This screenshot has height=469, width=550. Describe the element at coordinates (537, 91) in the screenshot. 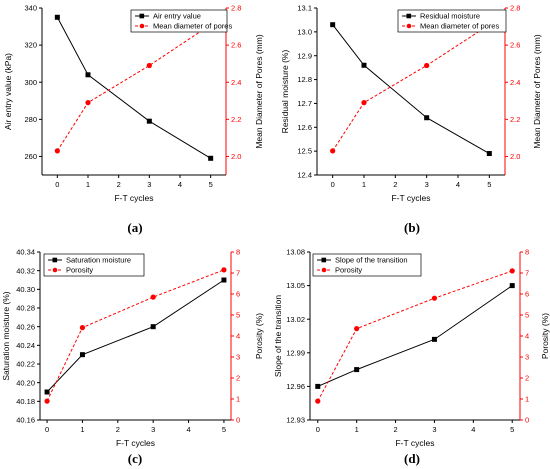

I see `right-y-axis-title: Mean Diameter of Pores (mm)` at that location.